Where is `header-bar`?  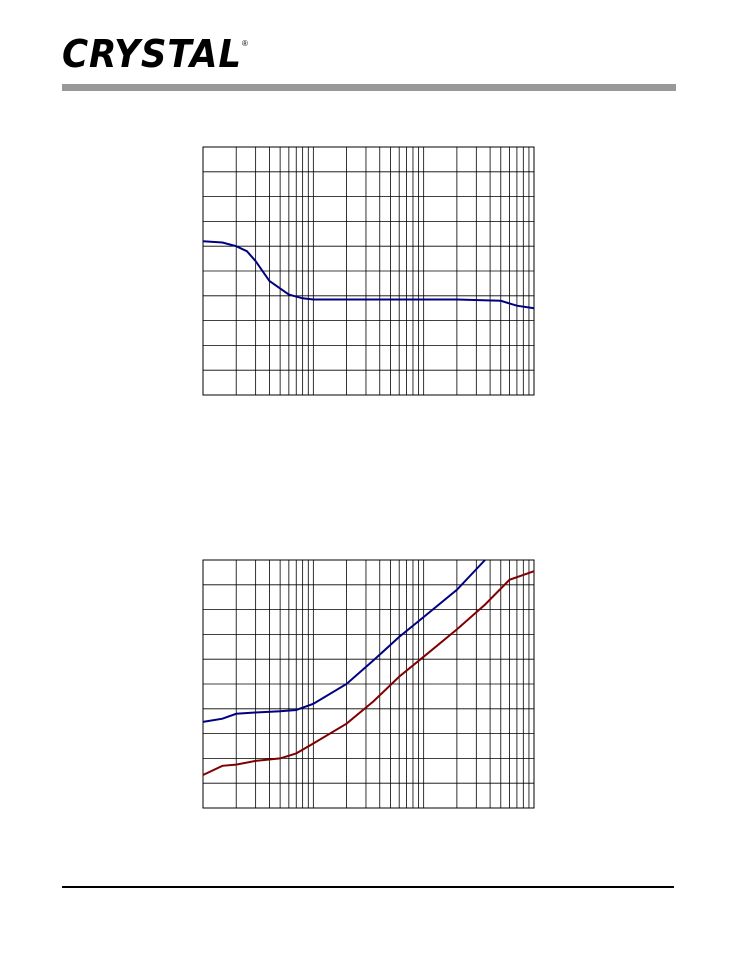
header-bar is located at coordinates (369, 87).